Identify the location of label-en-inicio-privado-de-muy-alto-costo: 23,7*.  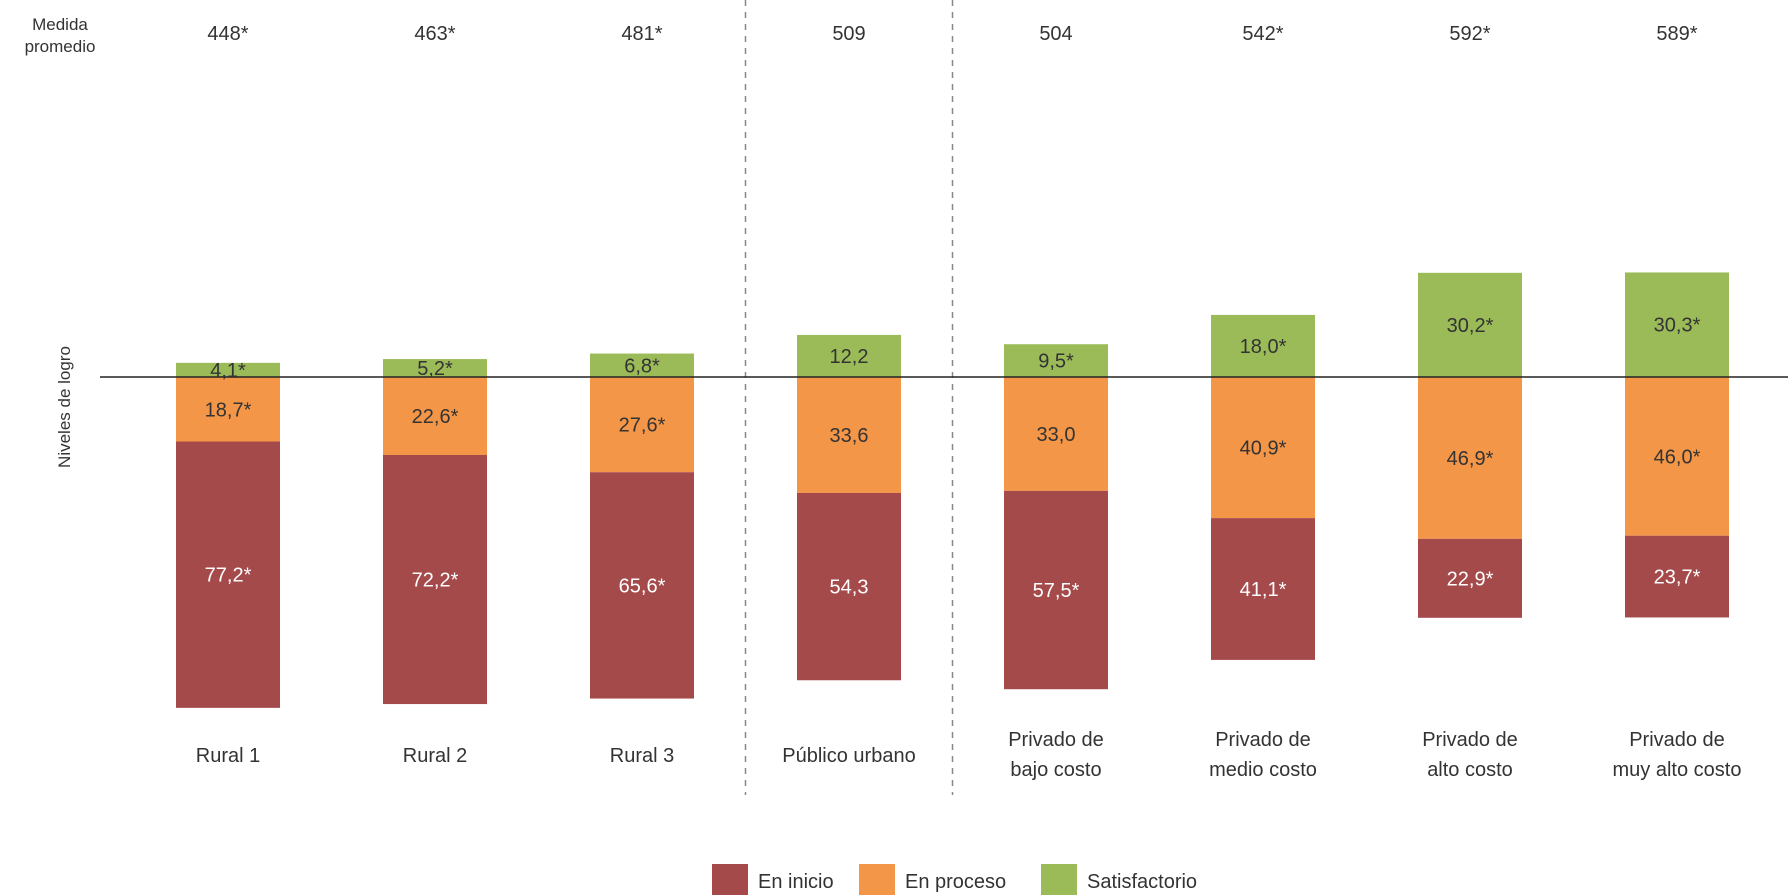
(1677, 578).